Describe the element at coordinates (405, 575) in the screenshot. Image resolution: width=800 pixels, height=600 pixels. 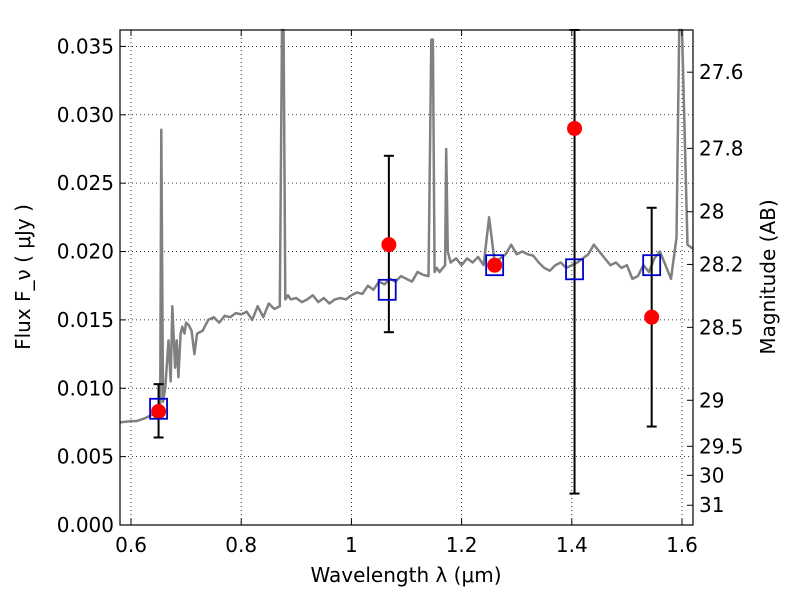
I see `x-axis-label: Wavelength λ (μm)` at that location.